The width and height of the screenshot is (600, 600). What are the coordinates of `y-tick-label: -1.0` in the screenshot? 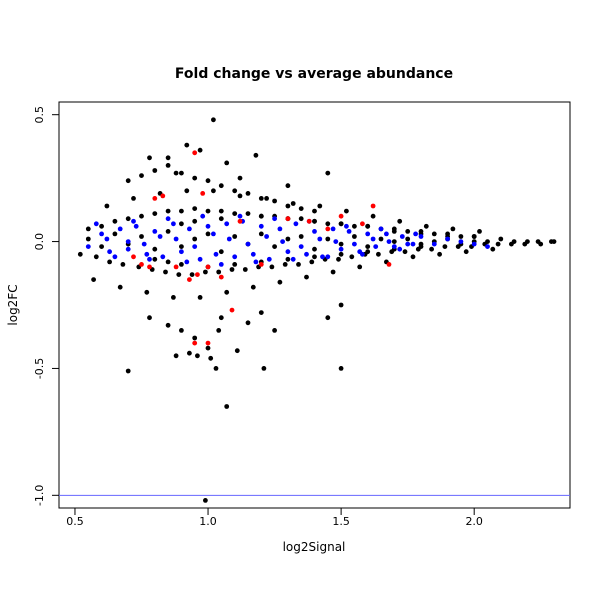 It's located at (39, 495).